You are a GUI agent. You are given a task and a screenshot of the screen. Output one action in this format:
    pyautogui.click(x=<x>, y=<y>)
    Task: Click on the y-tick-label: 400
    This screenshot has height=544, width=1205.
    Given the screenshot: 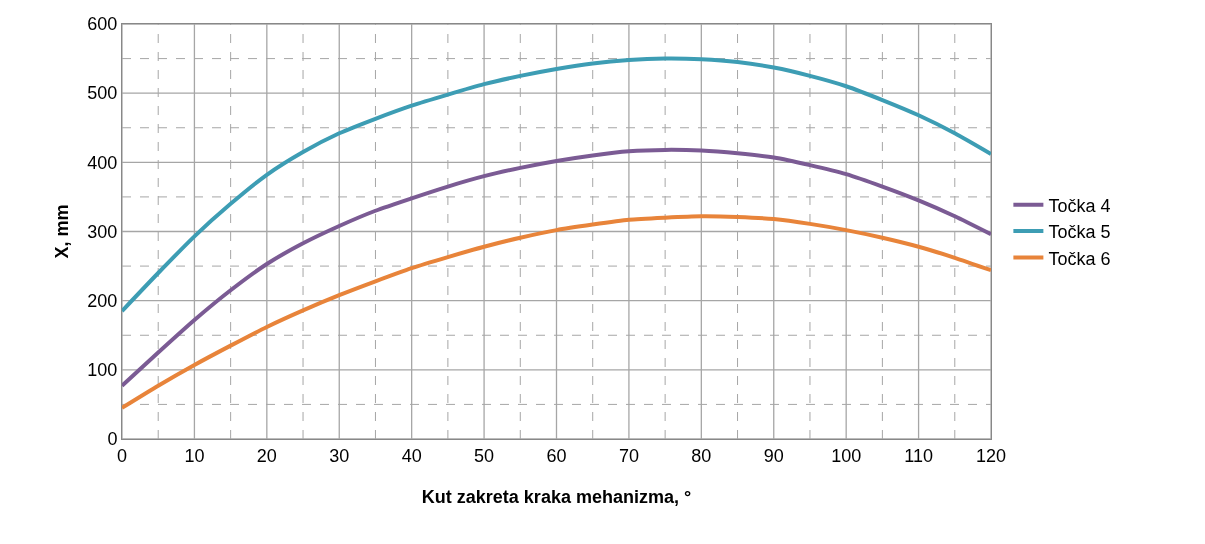 What is the action you would take?
    pyautogui.click(x=102, y=162)
    